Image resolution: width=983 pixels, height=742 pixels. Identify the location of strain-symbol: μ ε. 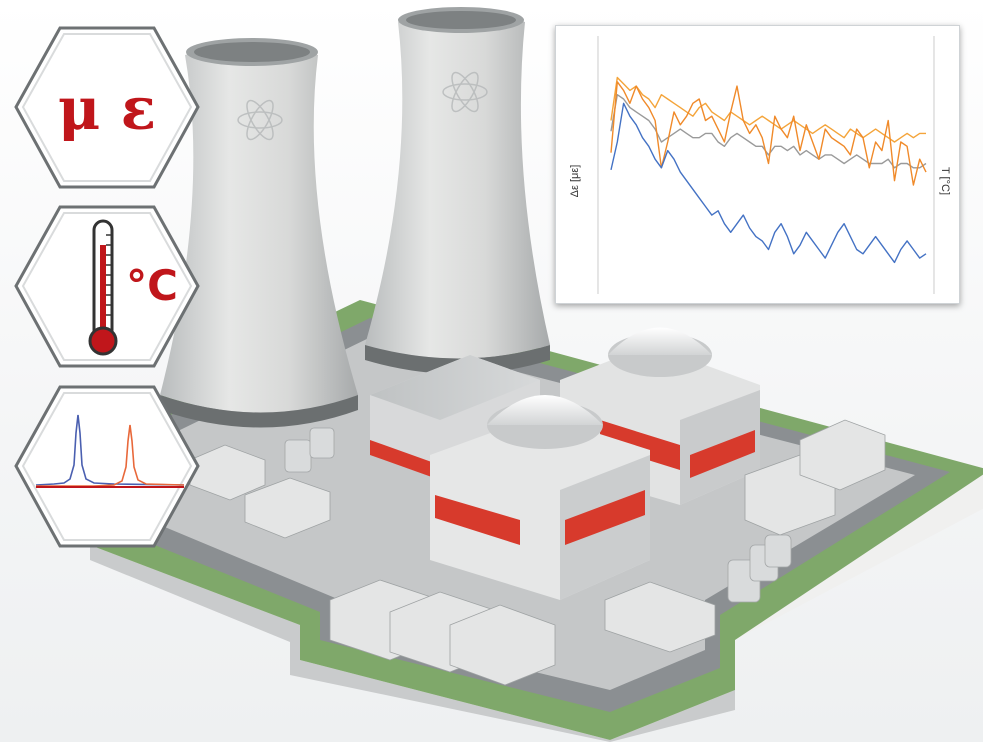
(107, 109).